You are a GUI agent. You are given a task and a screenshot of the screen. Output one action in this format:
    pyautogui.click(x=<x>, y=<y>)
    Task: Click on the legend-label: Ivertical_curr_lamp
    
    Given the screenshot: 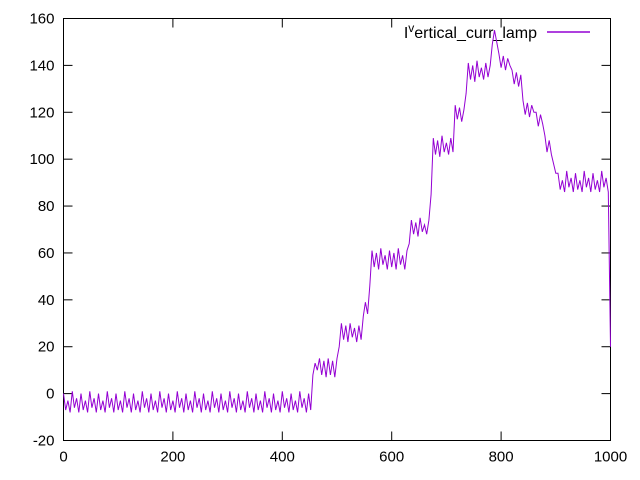 What is the action you would take?
    pyautogui.click(x=470, y=31)
    